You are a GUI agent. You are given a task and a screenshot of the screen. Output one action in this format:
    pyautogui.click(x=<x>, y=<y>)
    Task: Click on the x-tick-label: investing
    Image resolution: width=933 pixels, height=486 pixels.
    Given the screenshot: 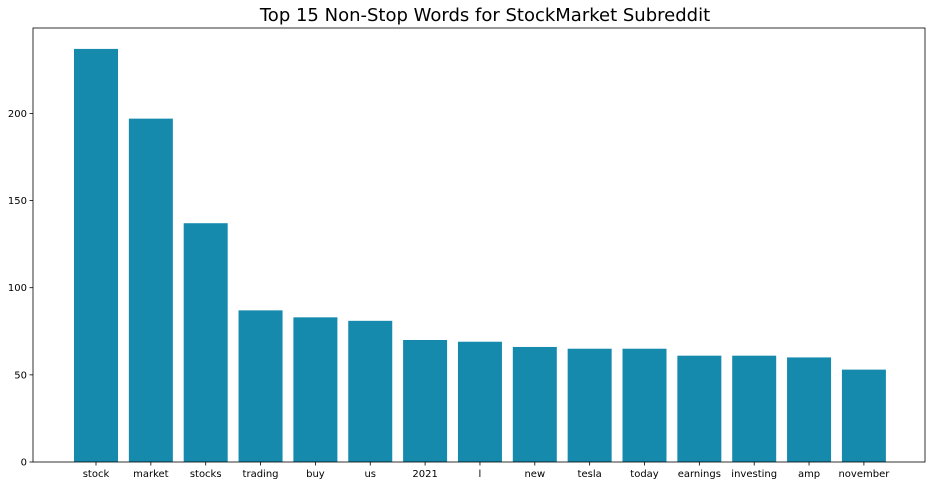 What is the action you would take?
    pyautogui.click(x=754, y=474)
    